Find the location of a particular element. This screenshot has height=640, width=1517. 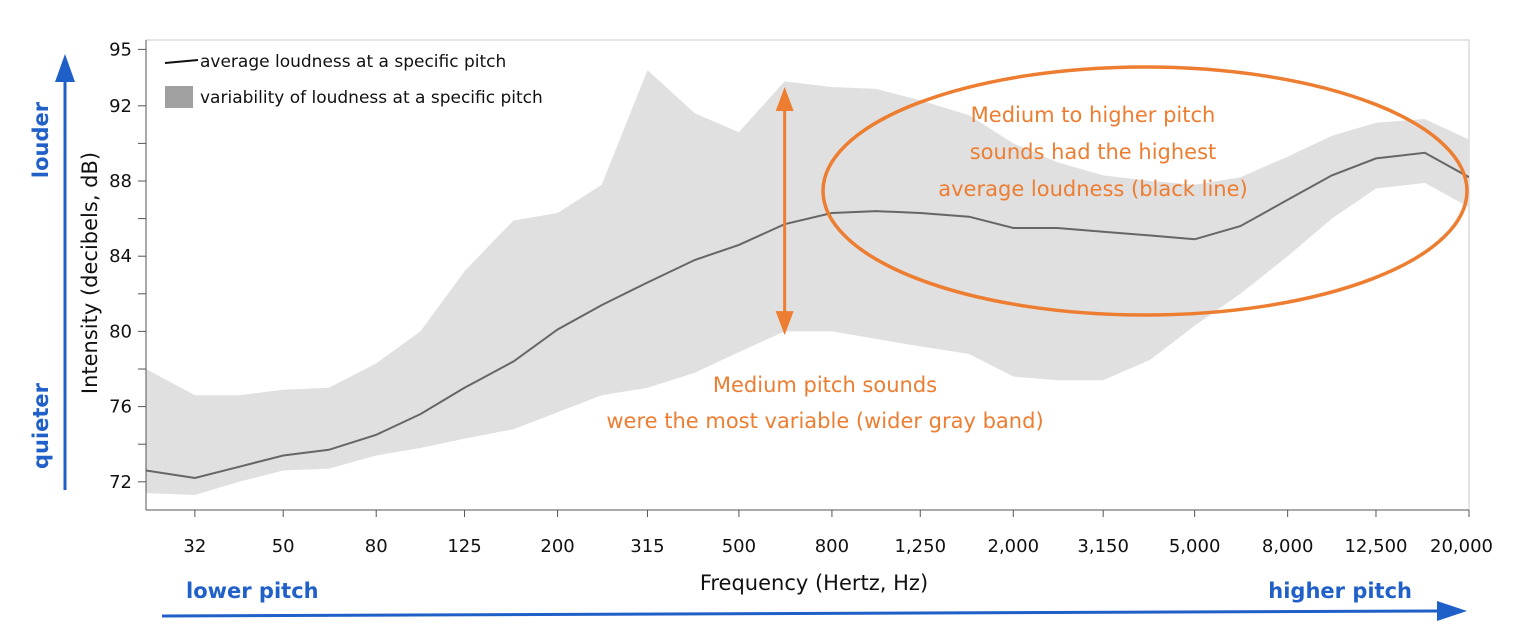

high-pitch-annotation-line-3: average loudness (black line) is located at coordinates (1092, 189).